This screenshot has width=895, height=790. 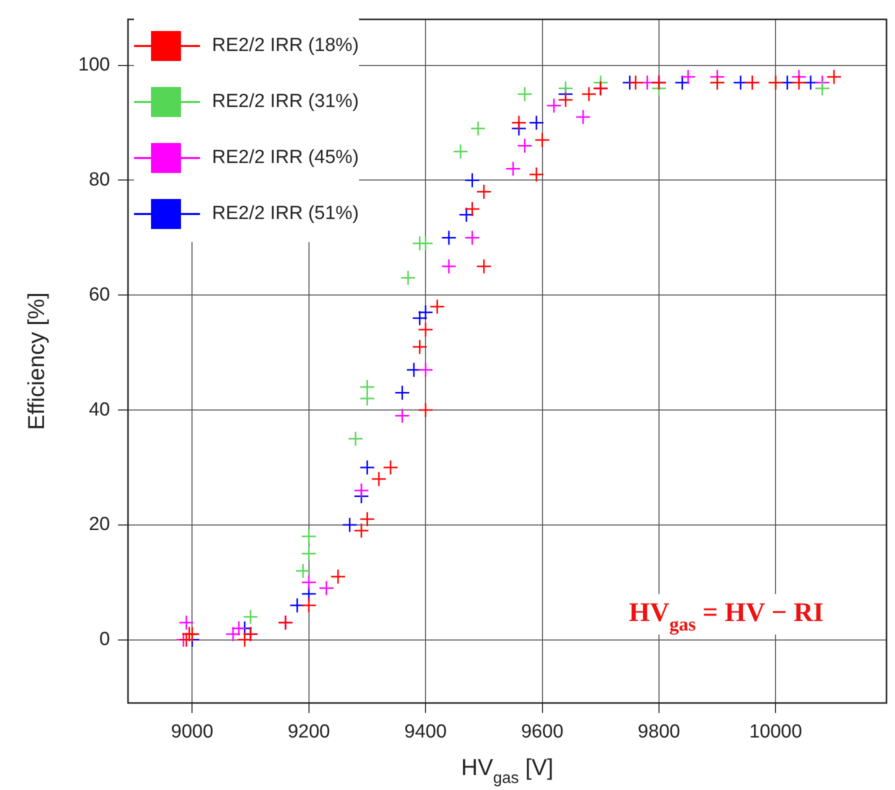 What do you see at coordinates (285, 214) in the screenshot?
I see `legend-label: RE2/2 IRR (51%)` at bounding box center [285, 214].